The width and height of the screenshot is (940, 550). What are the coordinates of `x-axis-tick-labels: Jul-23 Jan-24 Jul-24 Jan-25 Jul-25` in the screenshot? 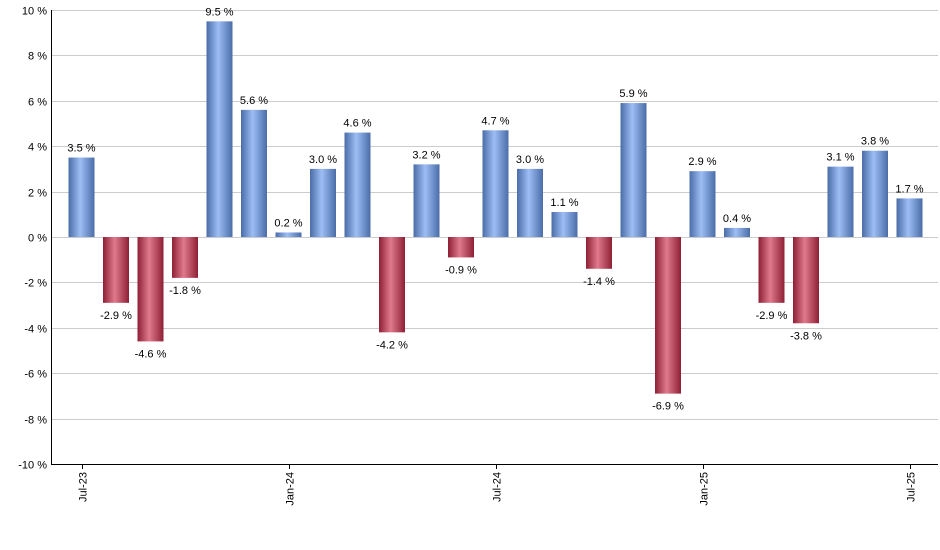 It's located at (498, 489).